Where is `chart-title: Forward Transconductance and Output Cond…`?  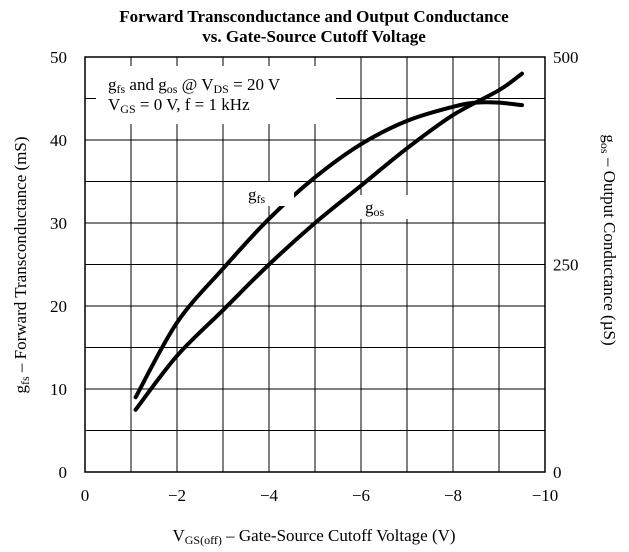 chart-title: Forward Transconductance and Output Cond… is located at coordinates (314, 16).